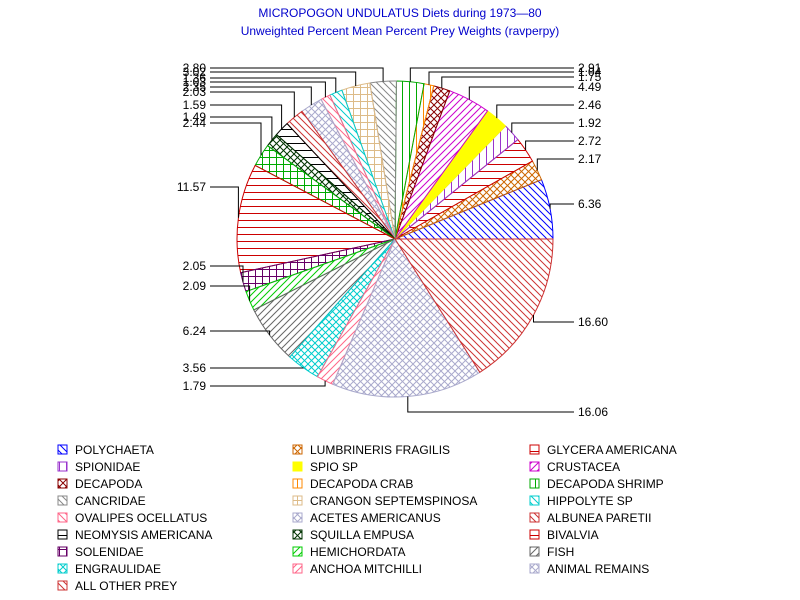 This screenshot has width=800, height=600. I want to click on legend-label: ALL OTHER PREY, so click(126, 586).